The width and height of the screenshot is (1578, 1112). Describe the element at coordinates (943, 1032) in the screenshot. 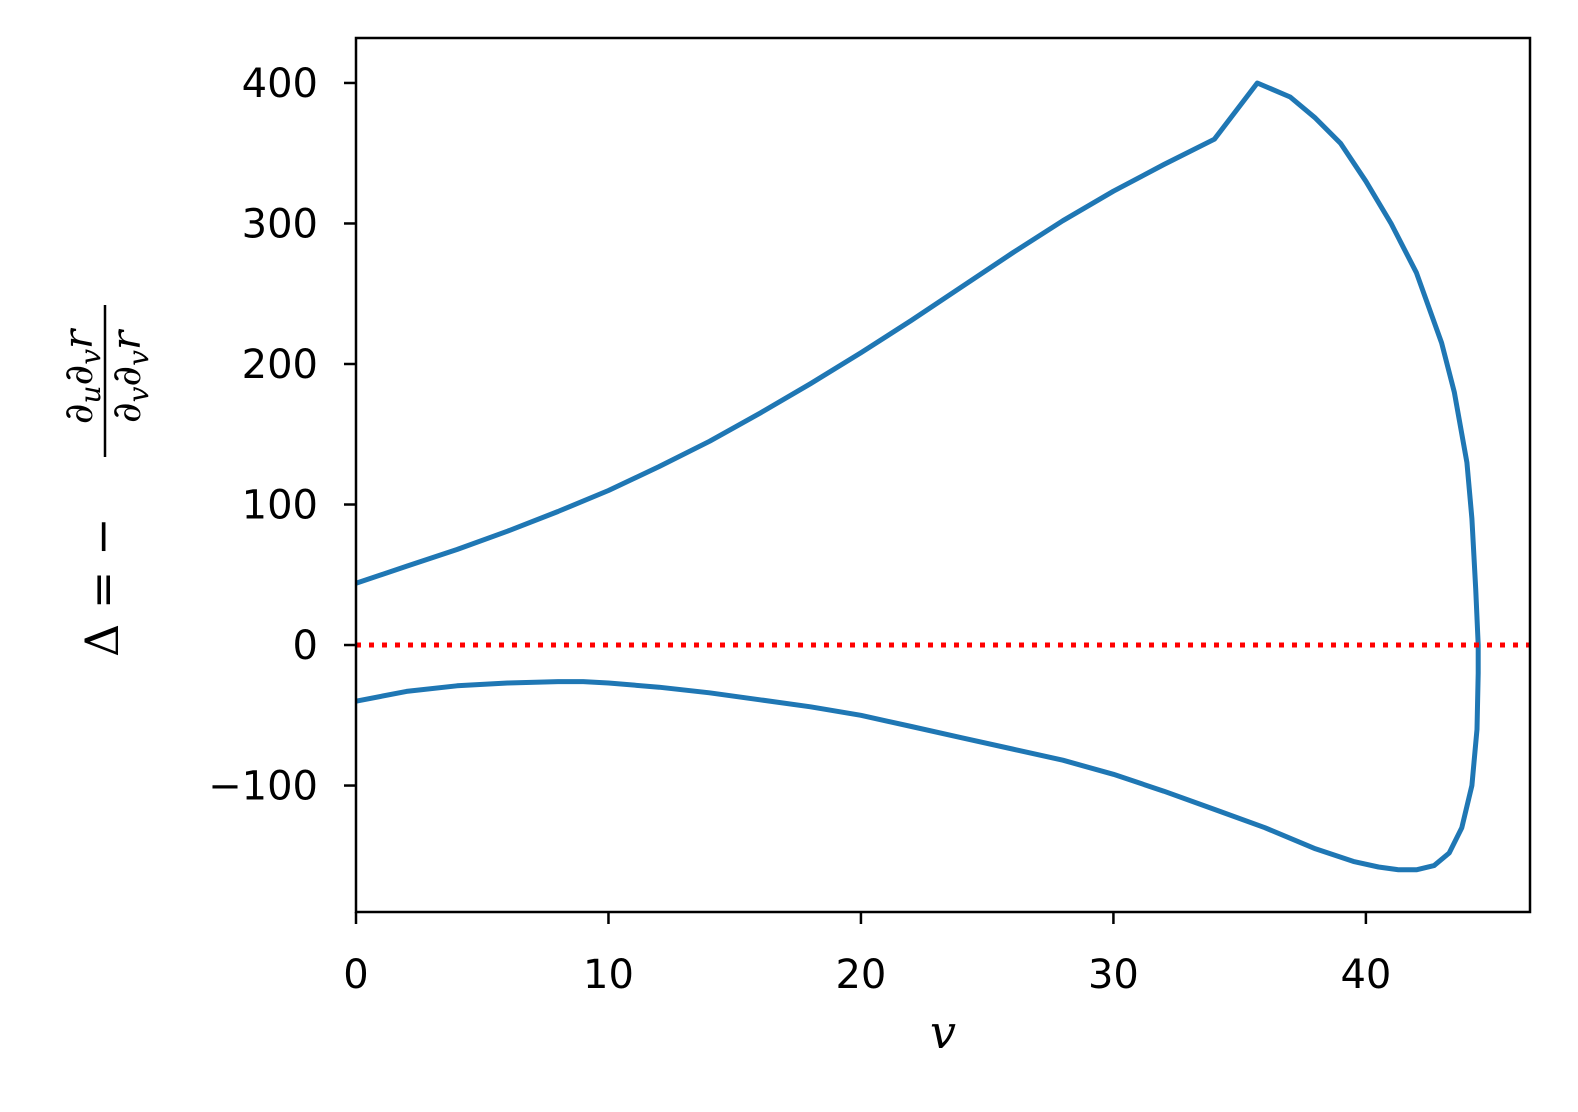

I see `x-axis-label: v` at that location.